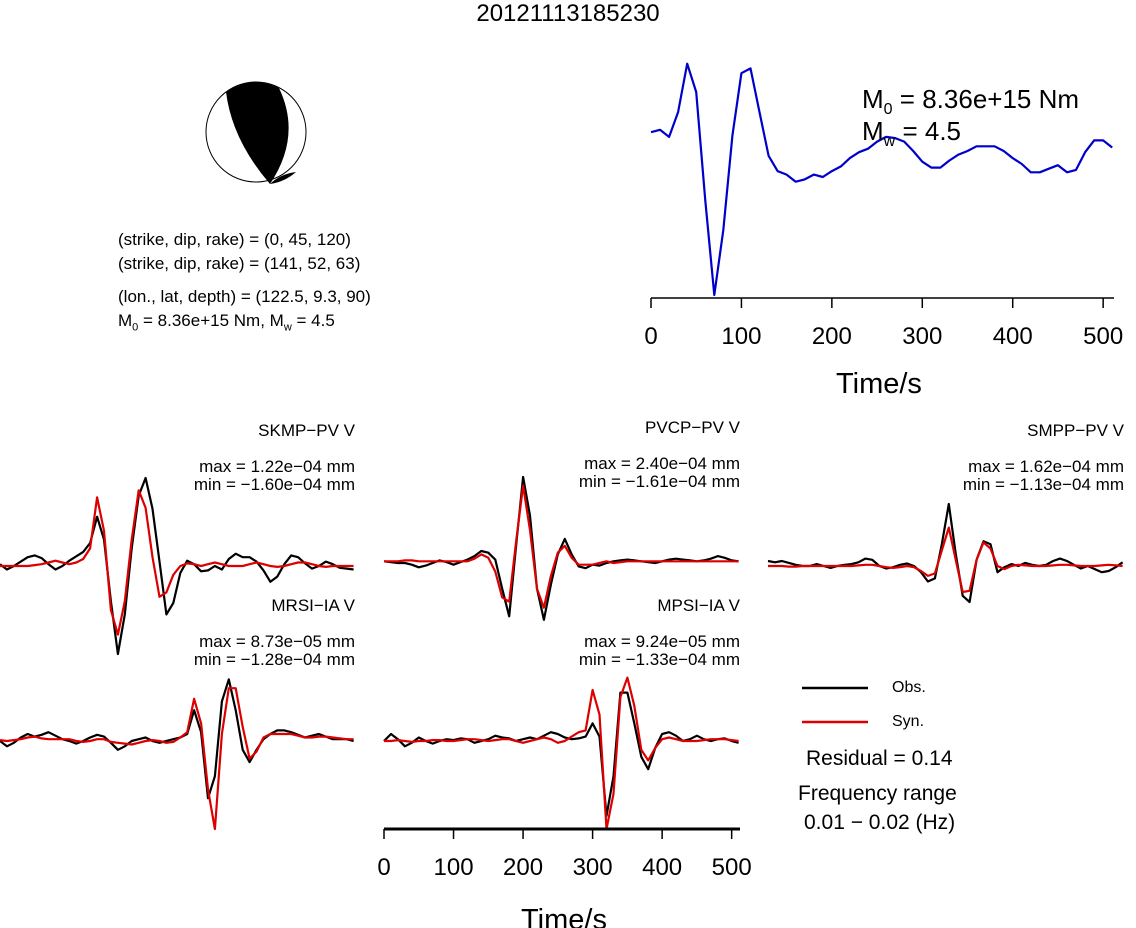 This screenshot has width=1136, height=928. I want to click on waveform-x-tick-label: 400, so click(662, 867).